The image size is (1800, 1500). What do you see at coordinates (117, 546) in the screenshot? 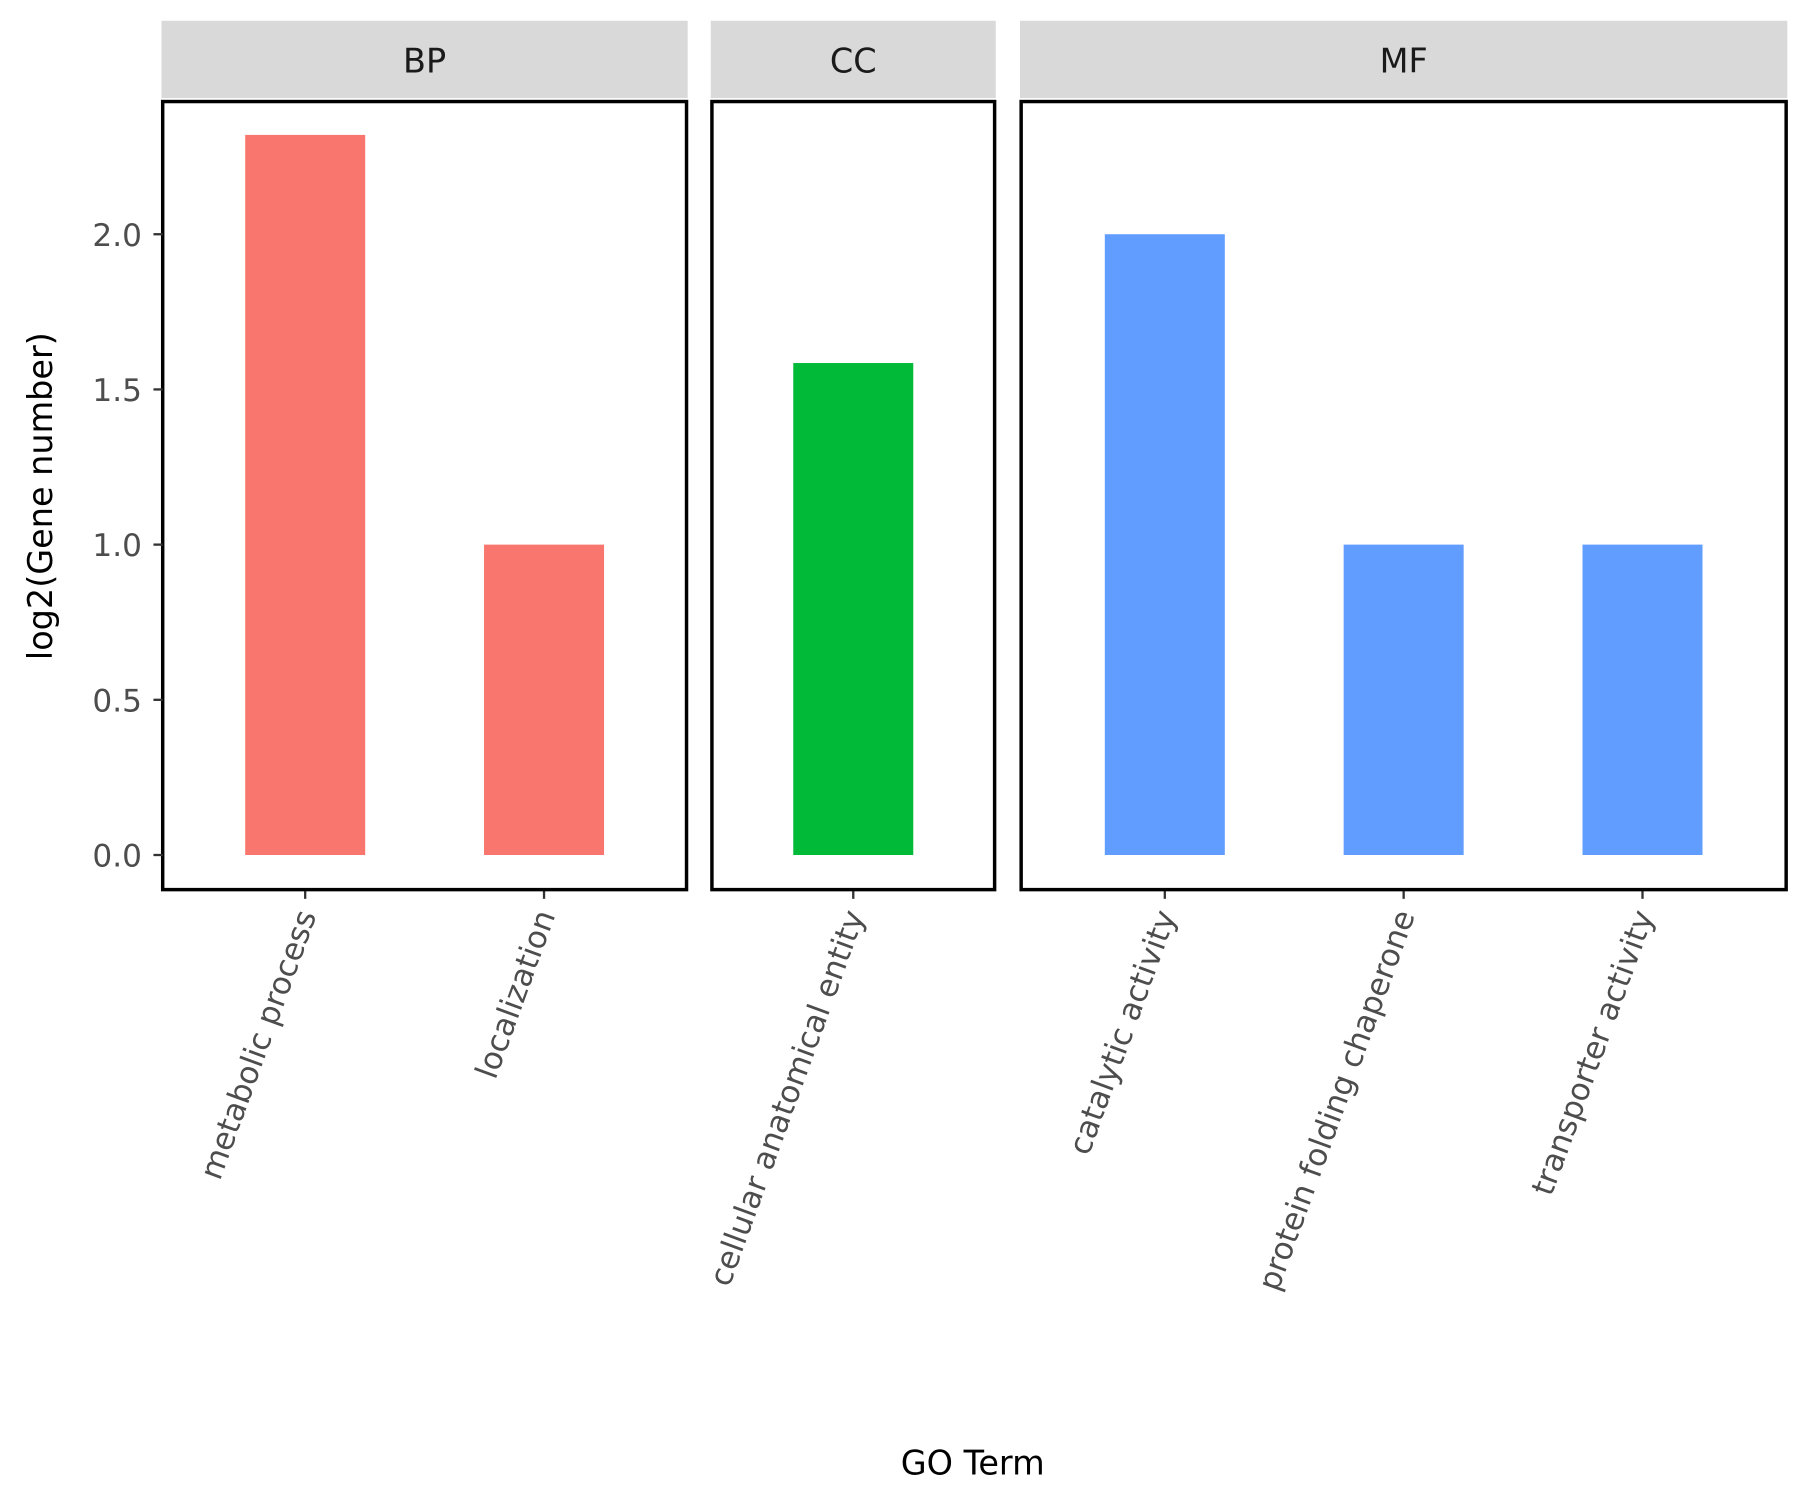
I see `y-tick-label: 1.0` at bounding box center [117, 546].